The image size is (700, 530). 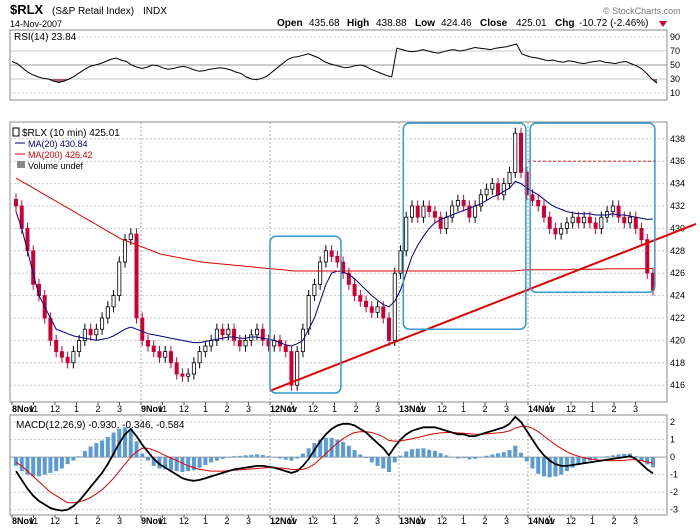 What do you see at coordinates (324, 23) in the screenshot?
I see `open-value: 435.68` at bounding box center [324, 23].